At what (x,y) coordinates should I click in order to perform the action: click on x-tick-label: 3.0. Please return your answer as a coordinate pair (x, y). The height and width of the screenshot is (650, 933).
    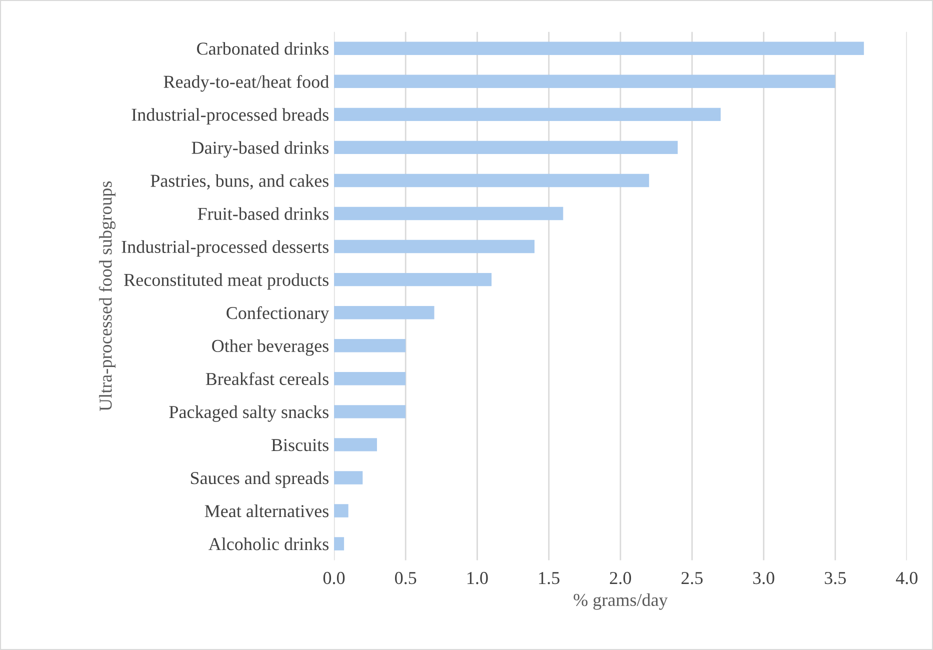
    Looking at the image, I should click on (763, 578).